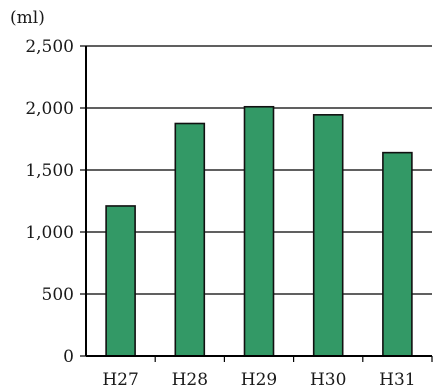 Image resolution: width=433 pixels, height=389 pixels. Describe the element at coordinates (49, 171) in the screenshot. I see `y-tick-label-1500: 1,500` at that location.